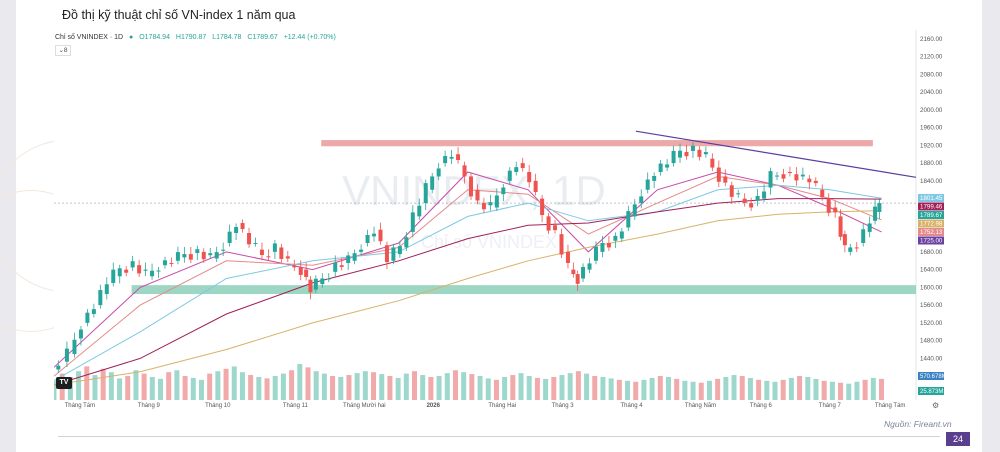 The image size is (1000, 452). Describe the element at coordinates (830, 406) in the screenshot. I see `x-tick-label: Tháng 7` at that location.